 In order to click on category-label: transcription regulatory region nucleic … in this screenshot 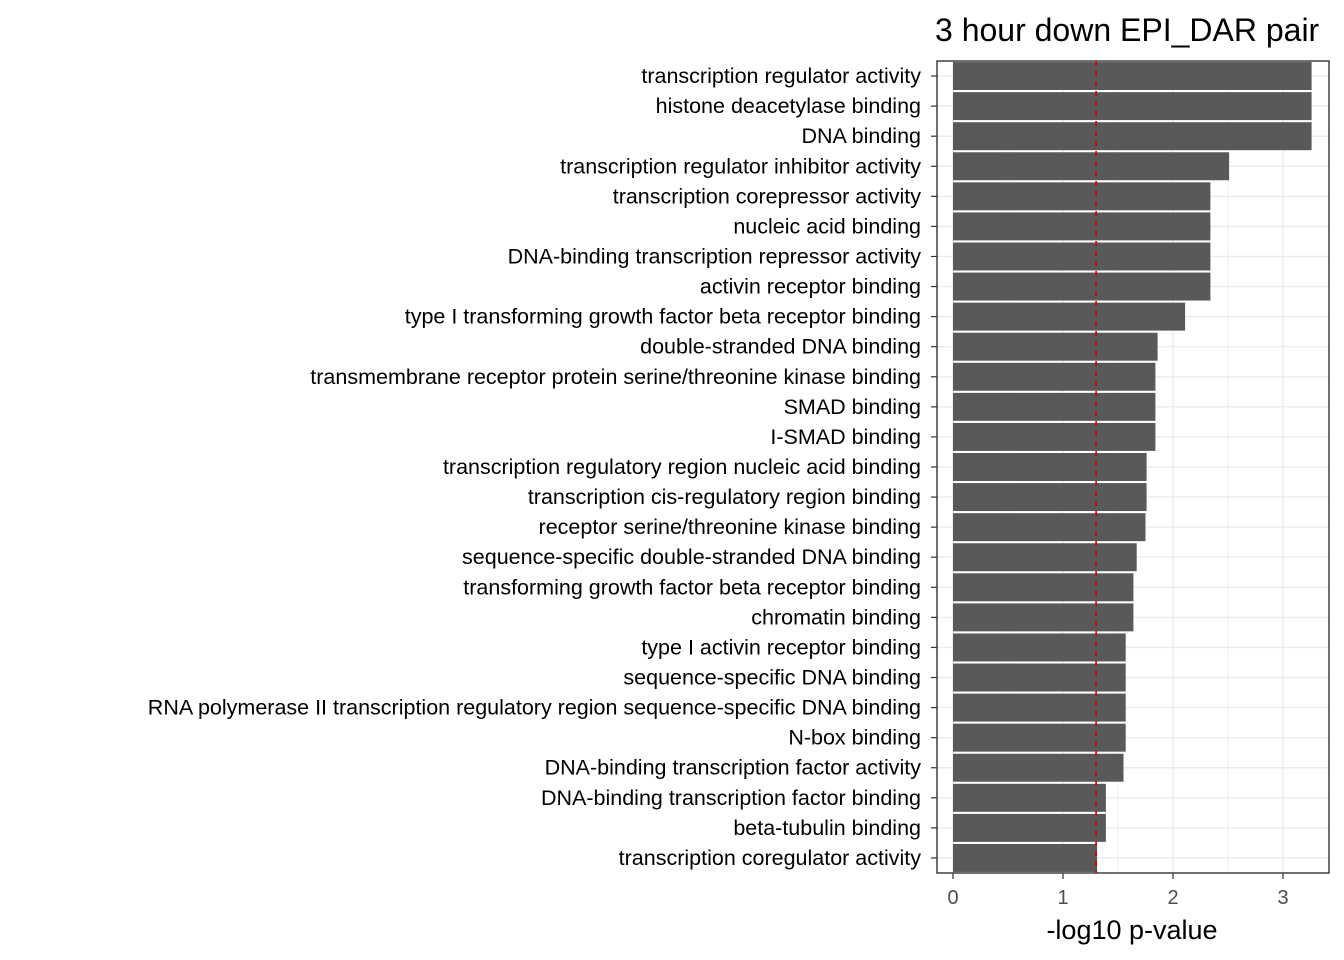, I will do `click(682, 467)`.